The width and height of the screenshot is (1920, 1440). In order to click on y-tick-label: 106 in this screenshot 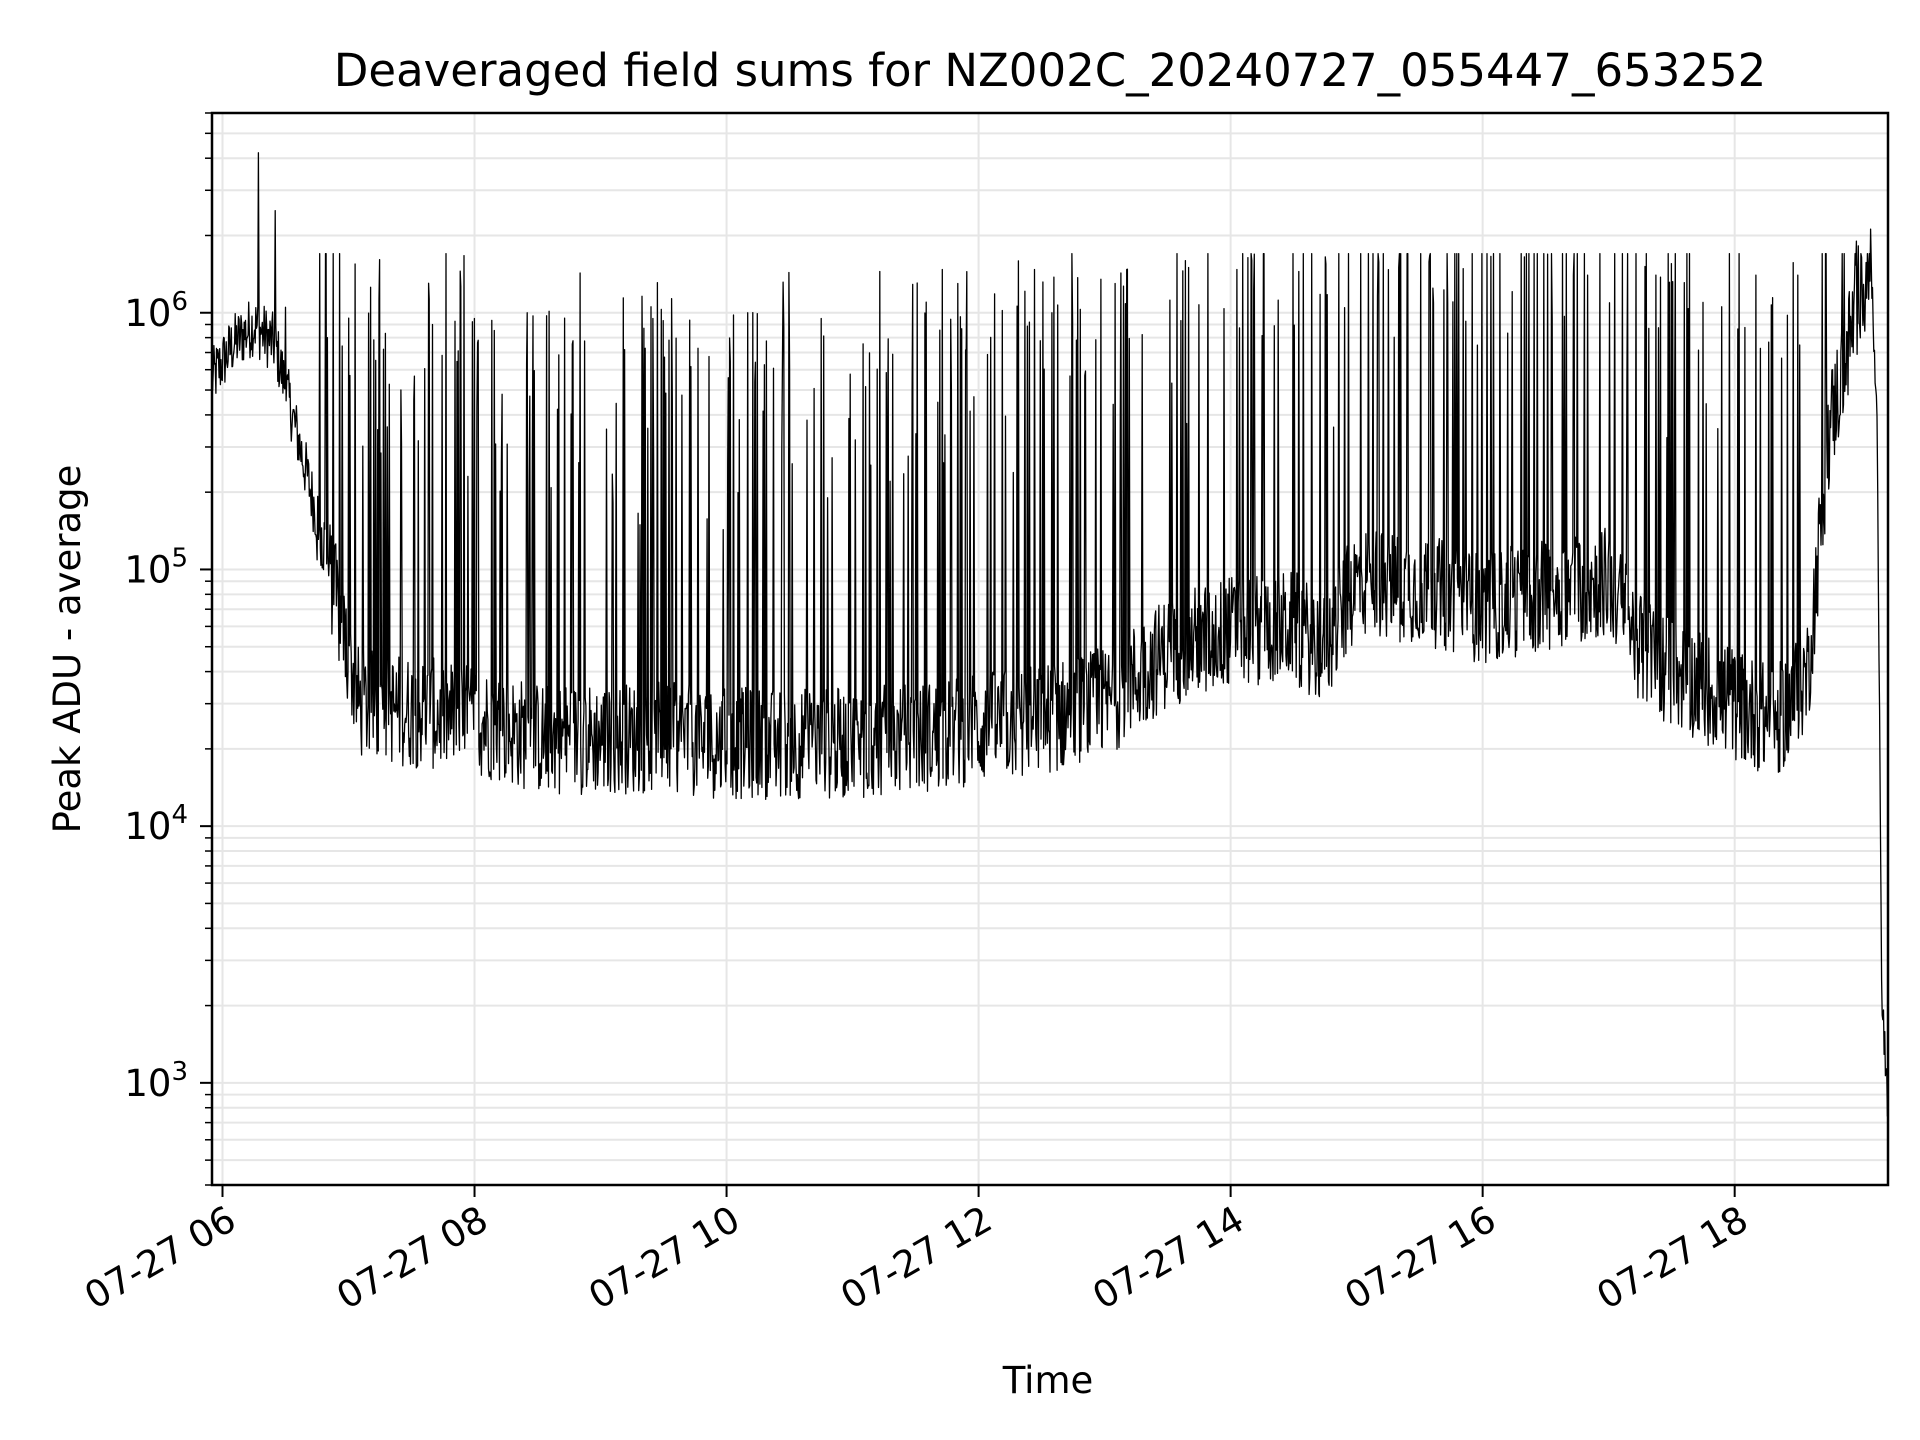, I will do `click(156, 311)`.